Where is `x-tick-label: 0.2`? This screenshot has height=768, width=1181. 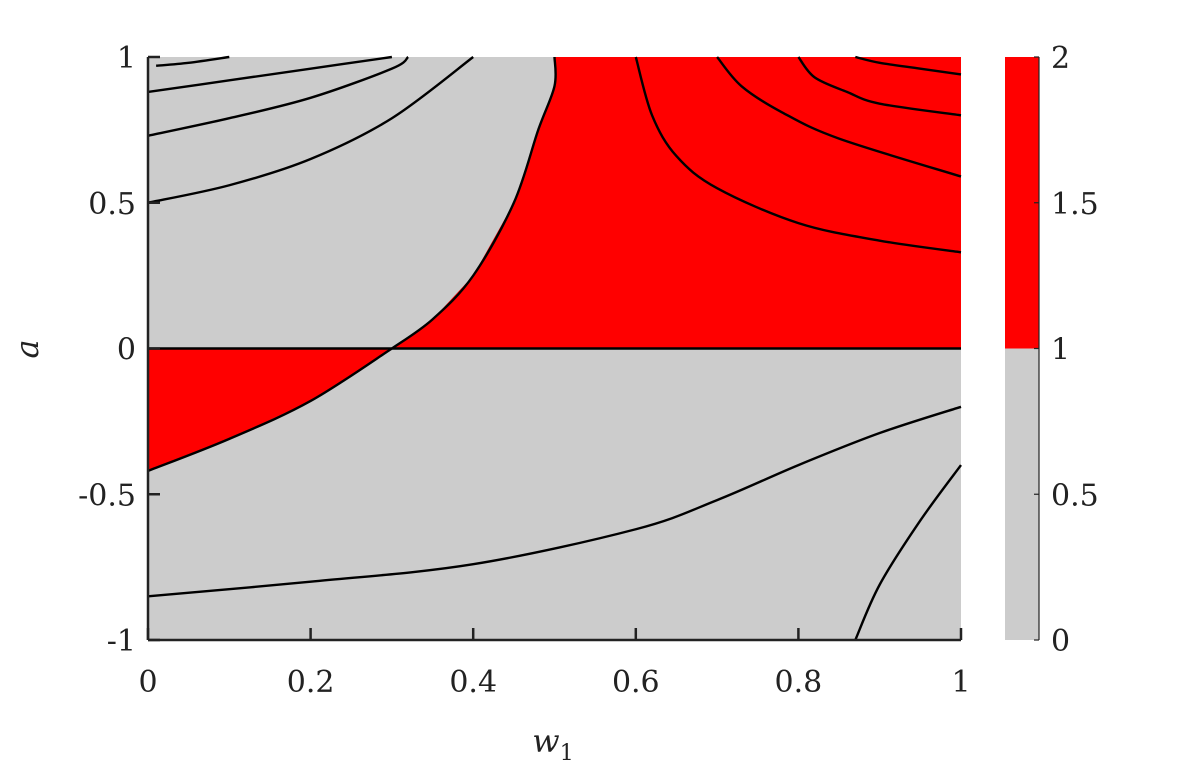 x-tick-label: 0.2 is located at coordinates (311, 682).